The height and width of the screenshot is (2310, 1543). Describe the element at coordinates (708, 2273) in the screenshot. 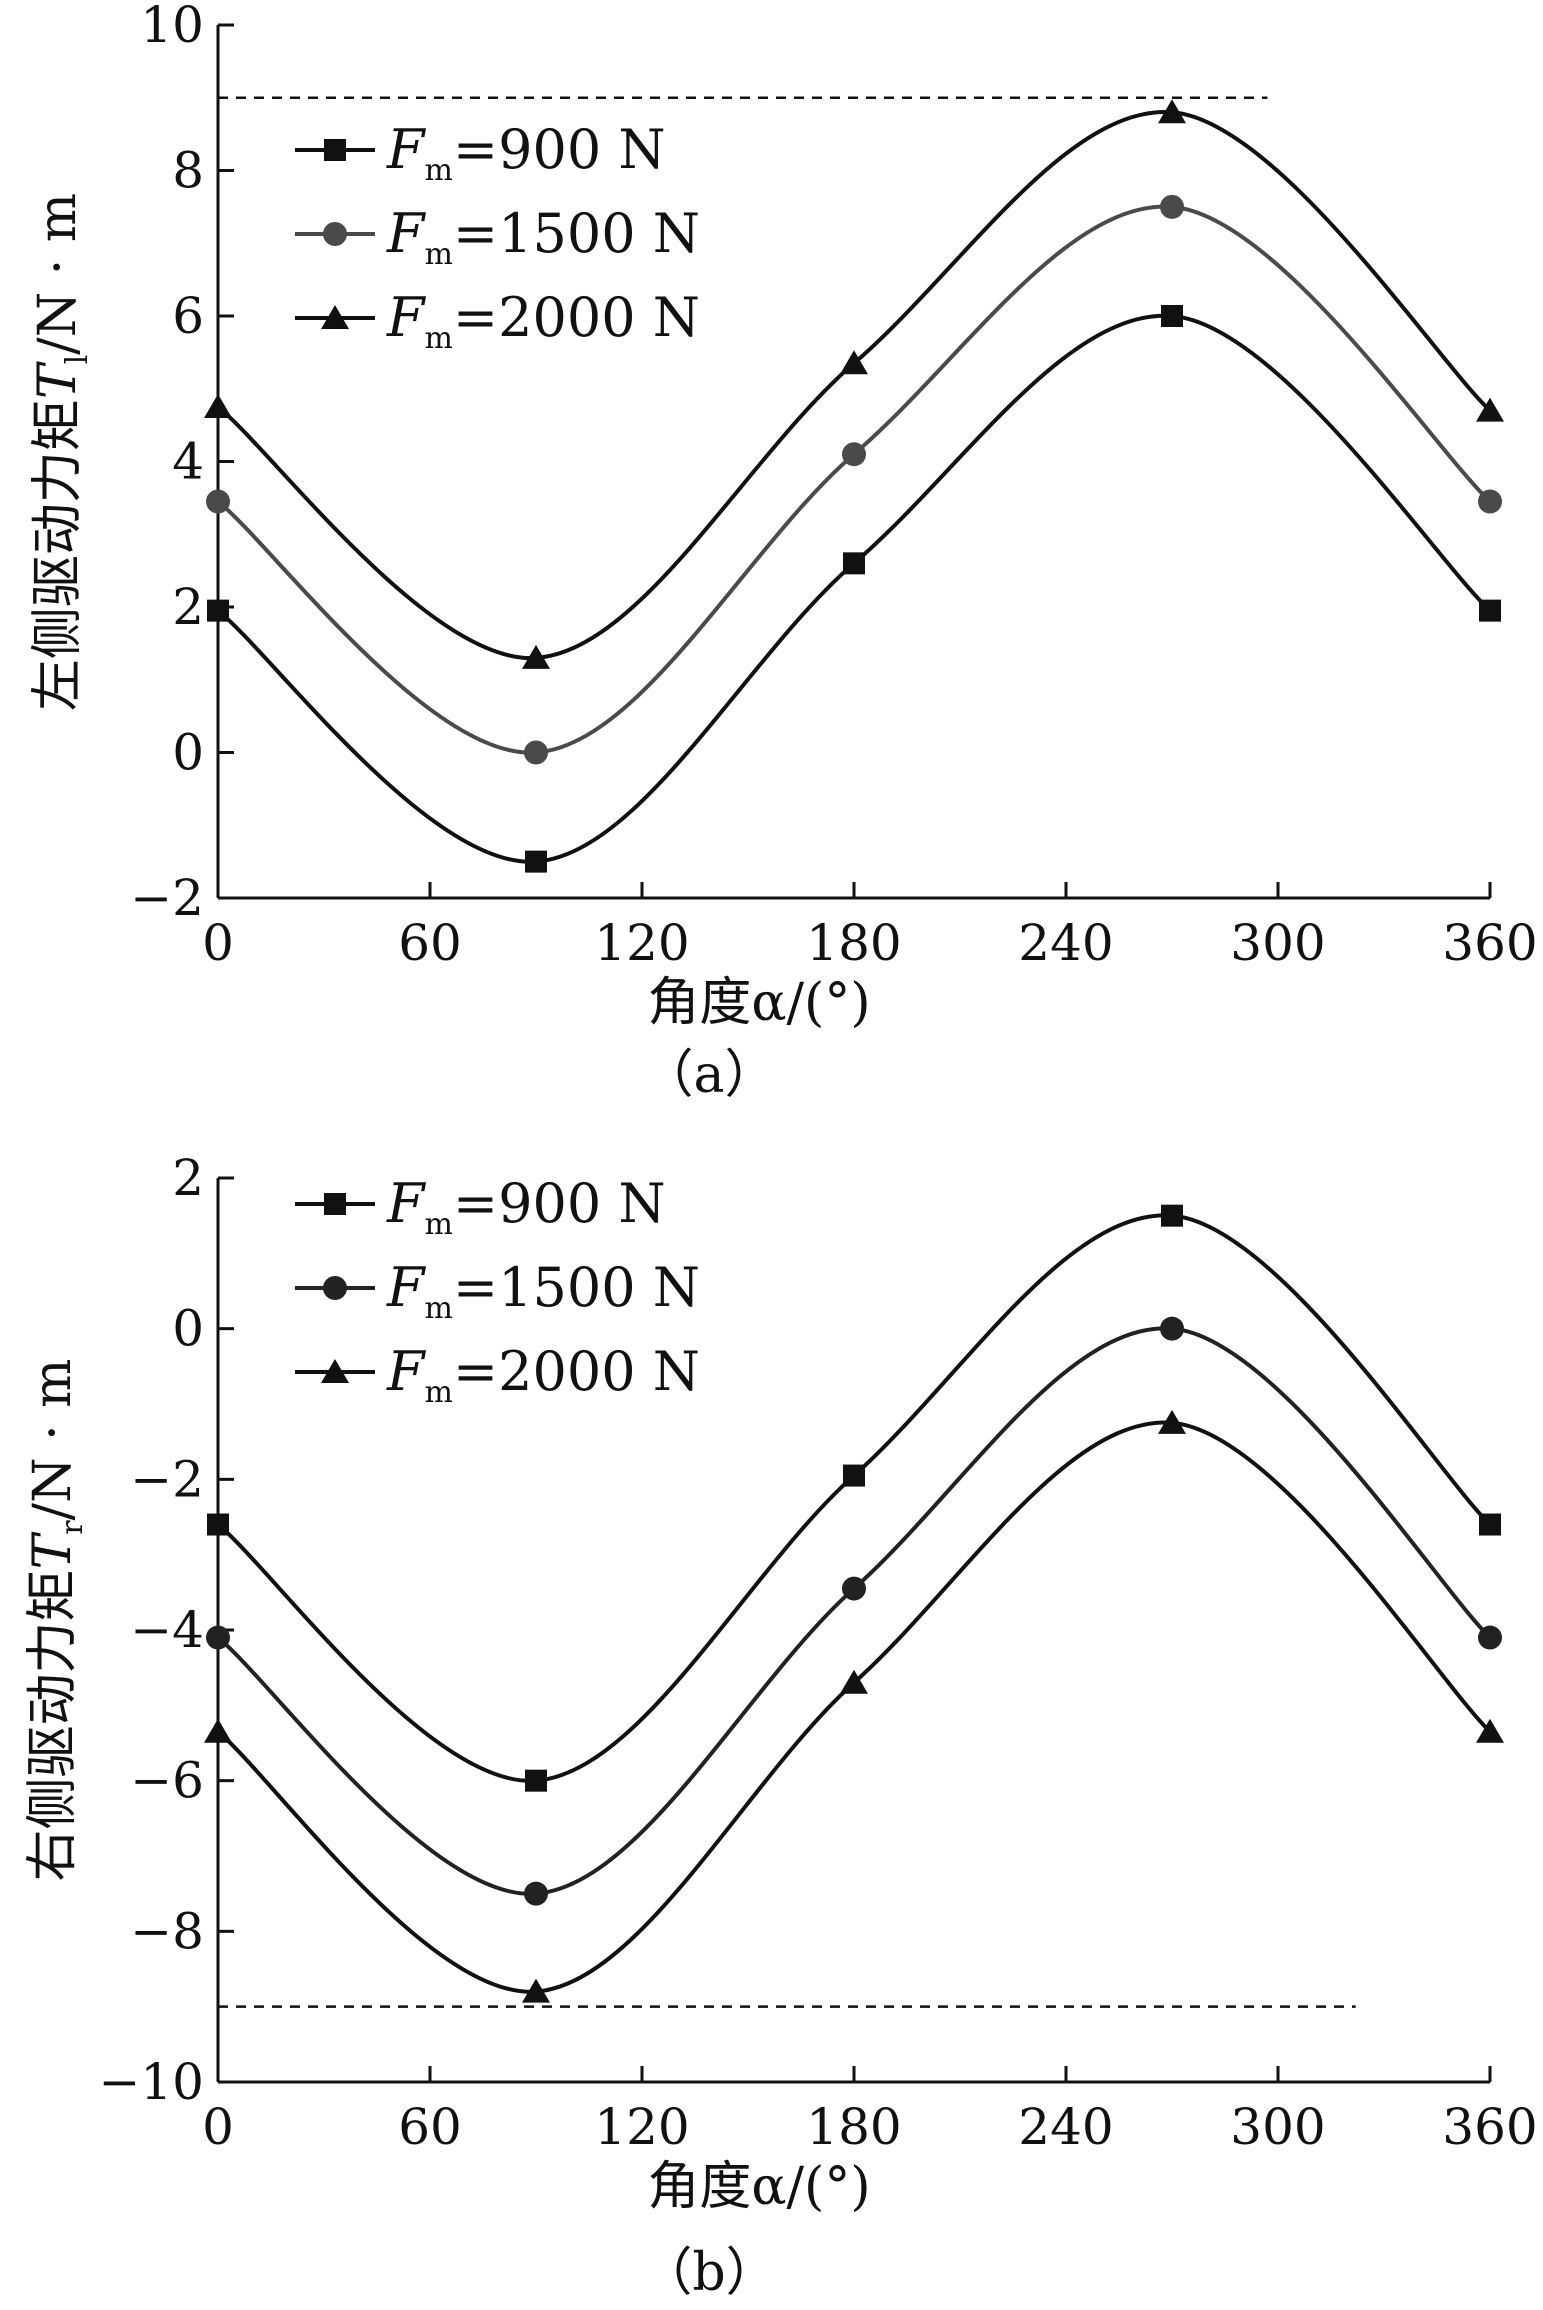

I see `panel-label: （b）` at that location.